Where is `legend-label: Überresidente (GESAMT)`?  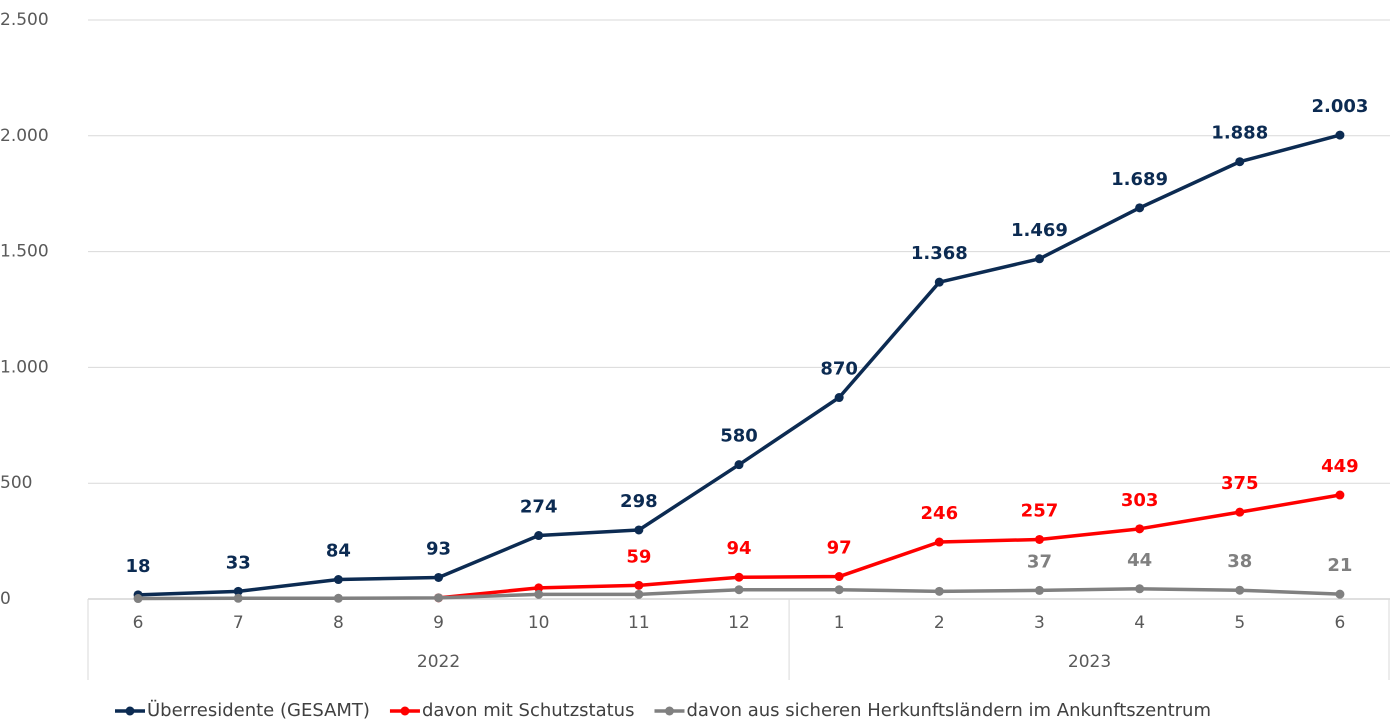
legend-label: Überresidente (GESAMT) is located at coordinates (258, 710).